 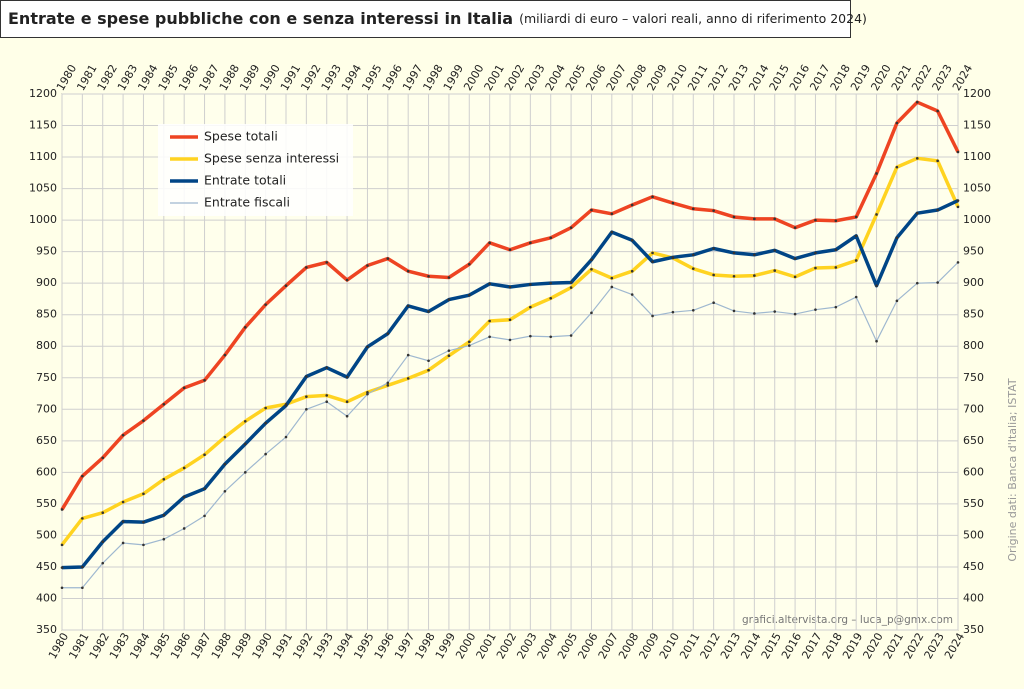 What do you see at coordinates (46, 471) in the screenshot?
I see `y-tick-label: 600` at bounding box center [46, 471].